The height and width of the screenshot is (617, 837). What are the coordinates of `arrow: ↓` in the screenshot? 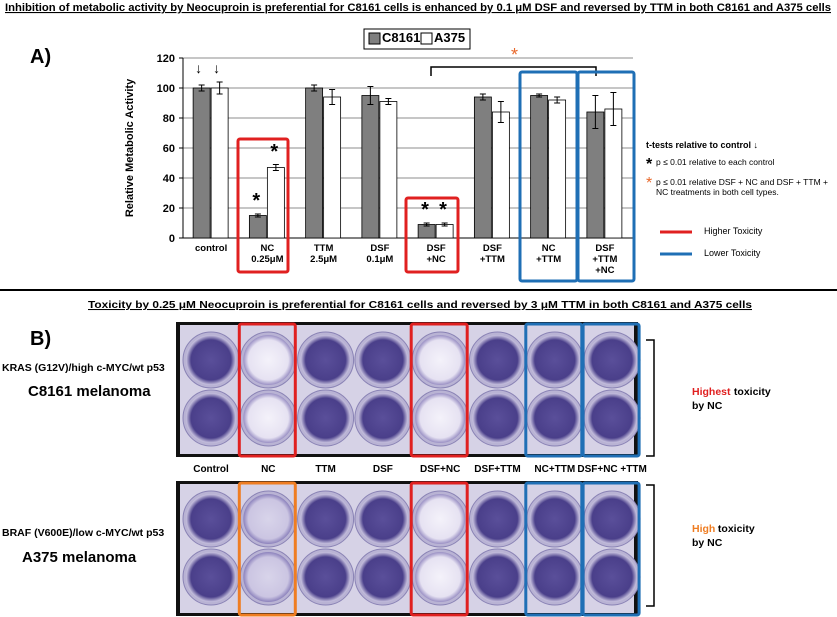 It's located at (217, 68).